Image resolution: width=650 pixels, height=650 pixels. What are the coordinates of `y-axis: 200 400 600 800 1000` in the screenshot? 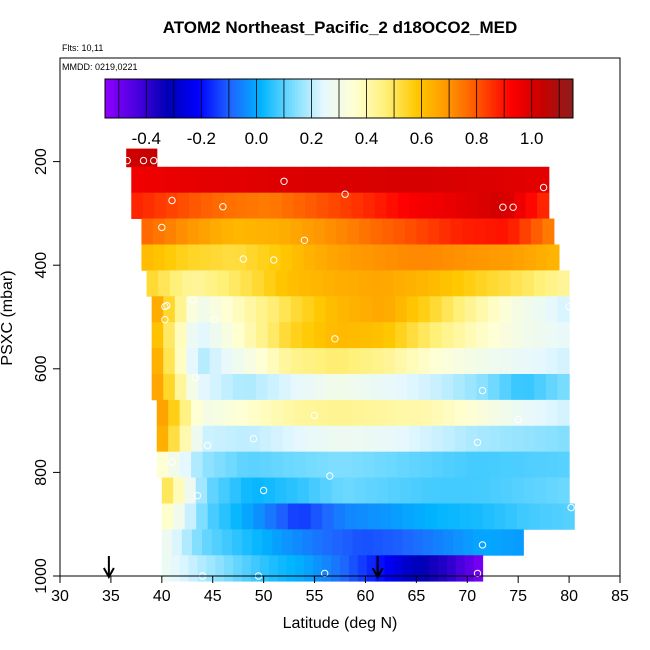 It's located at (47, 371).